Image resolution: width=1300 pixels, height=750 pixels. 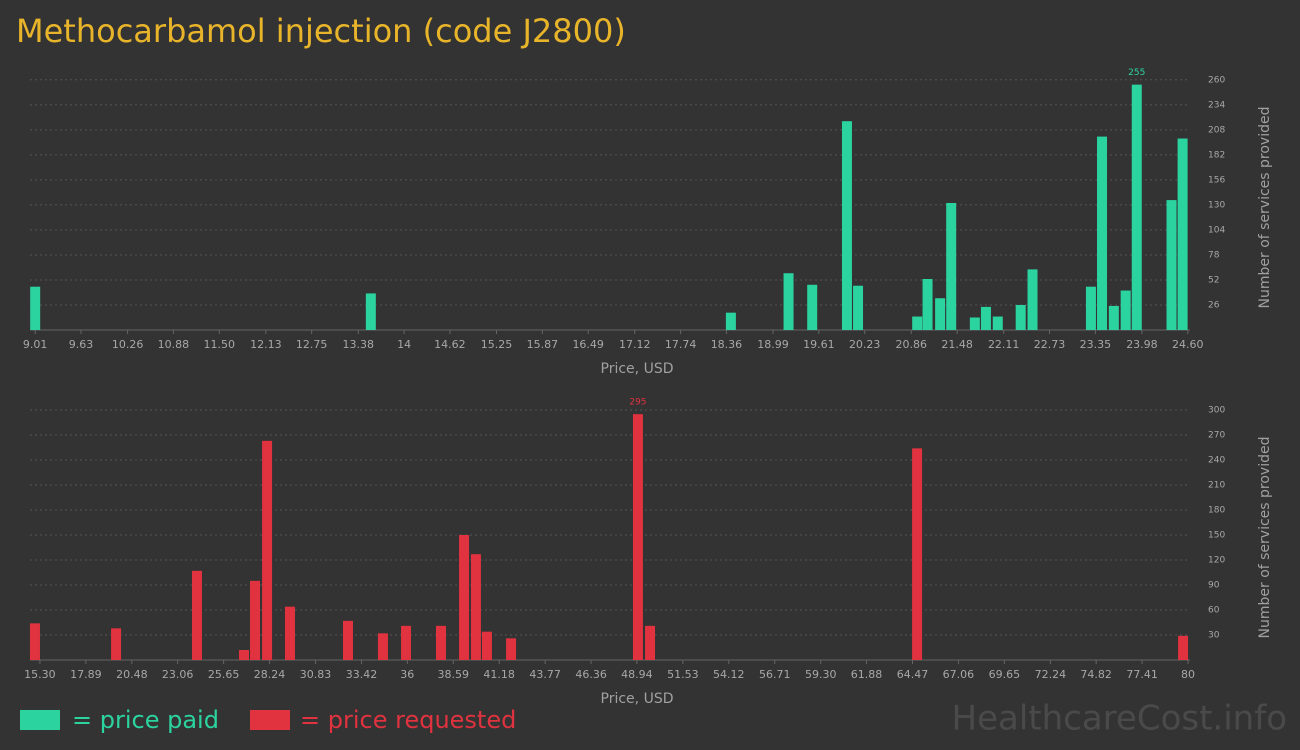 What do you see at coordinates (821, 674) in the screenshot?
I see `x-tick-label: 59.30` at bounding box center [821, 674].